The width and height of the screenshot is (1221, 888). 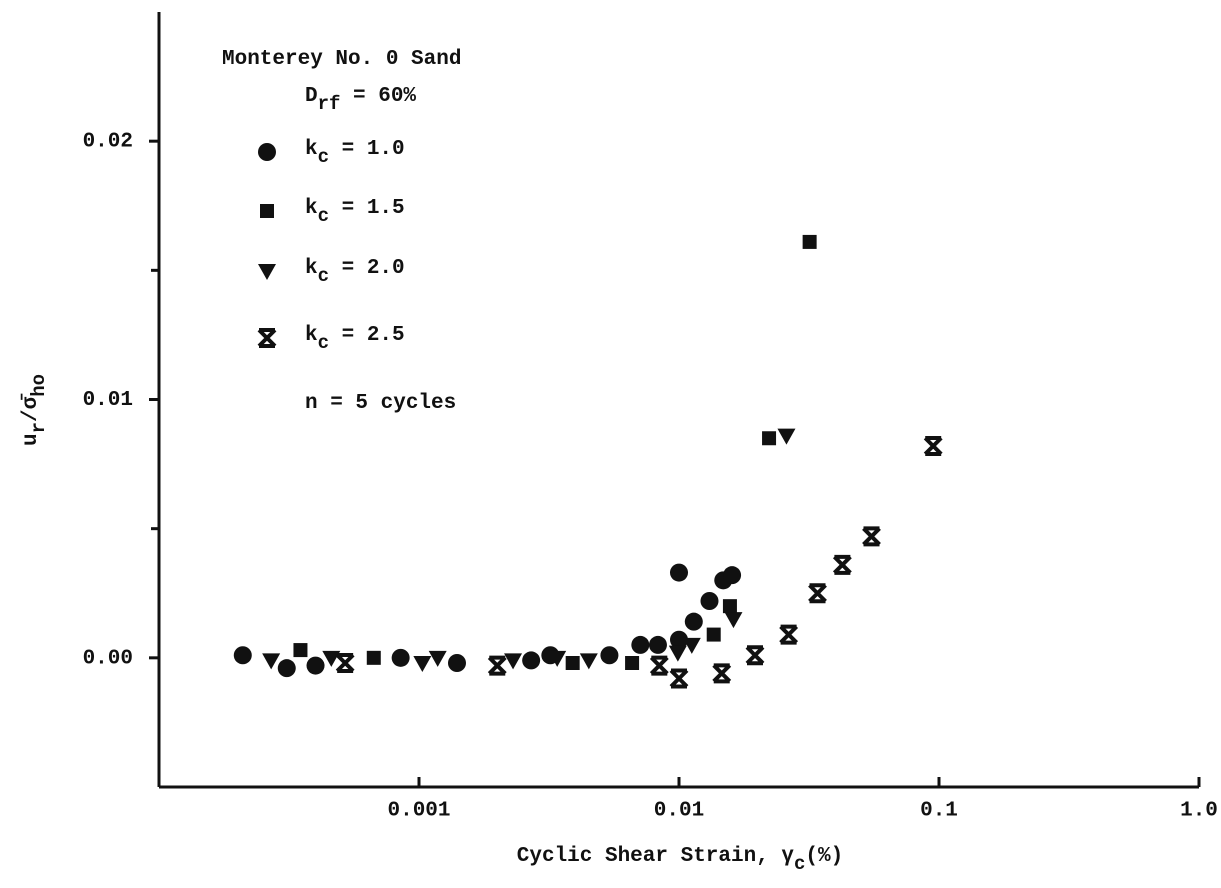 I want to click on x-axis-label: Cyclic Shear Strain, γc(%), so click(x=680, y=860).